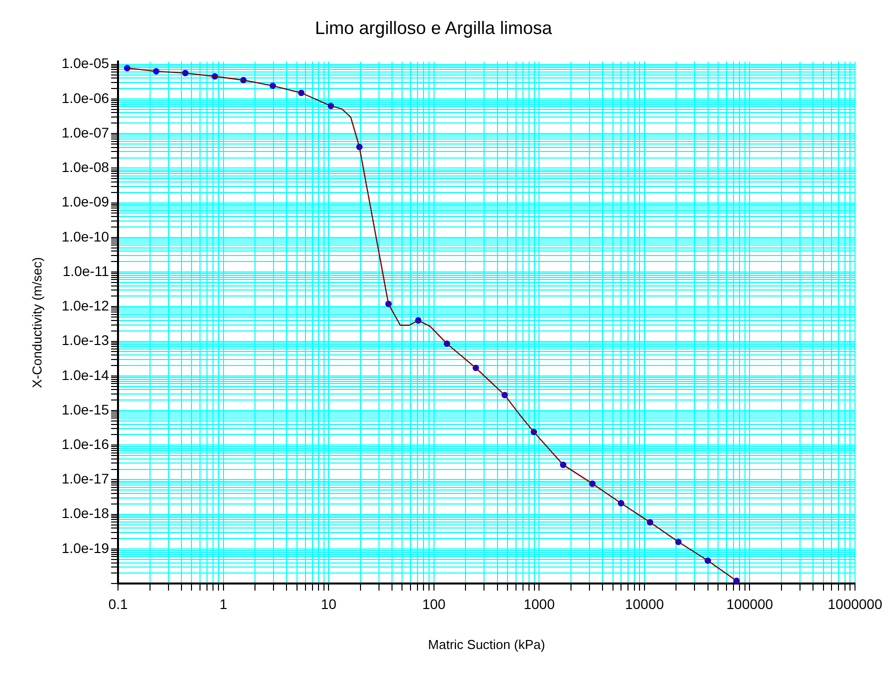 The image size is (895, 697). What do you see at coordinates (86, 340) in the screenshot?
I see `y-tick-label: 1.0e-13` at bounding box center [86, 340].